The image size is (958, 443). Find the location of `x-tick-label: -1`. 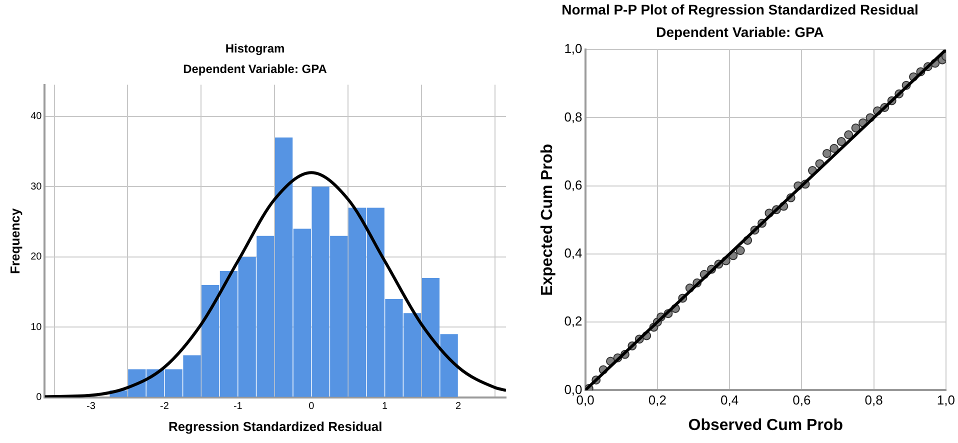

x-tick-label: -1 is located at coordinates (238, 406).